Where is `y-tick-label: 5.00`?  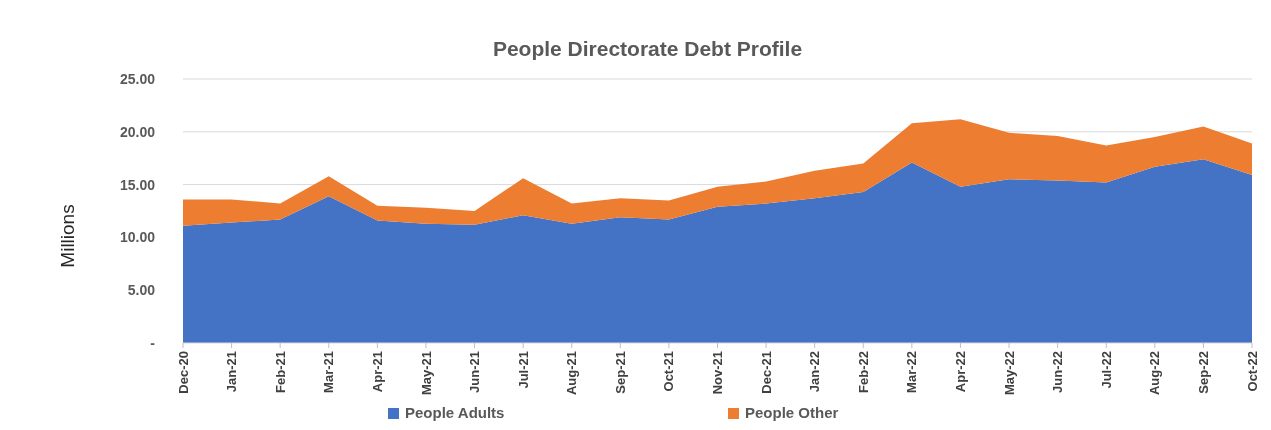 y-tick-label: 5.00 is located at coordinates (141, 290).